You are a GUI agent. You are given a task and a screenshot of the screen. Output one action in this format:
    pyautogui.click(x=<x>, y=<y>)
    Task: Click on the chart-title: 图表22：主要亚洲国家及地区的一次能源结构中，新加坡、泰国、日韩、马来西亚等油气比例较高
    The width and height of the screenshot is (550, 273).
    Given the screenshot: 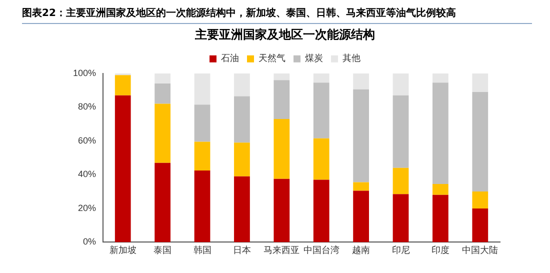 What is the action you would take?
    pyautogui.click(x=277, y=15)
    